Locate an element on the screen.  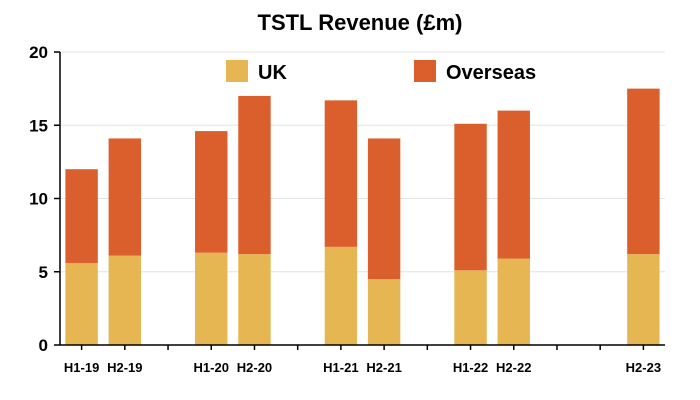
x-tick-label: H2-23 is located at coordinates (643, 367).